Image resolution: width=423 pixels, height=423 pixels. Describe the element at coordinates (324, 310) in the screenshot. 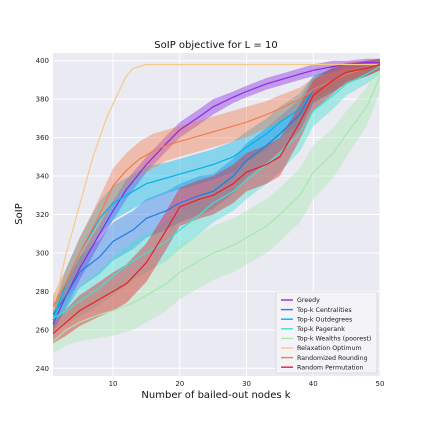

I see `legend-label-top-k-centralities: Top-k Centralities` at that location.